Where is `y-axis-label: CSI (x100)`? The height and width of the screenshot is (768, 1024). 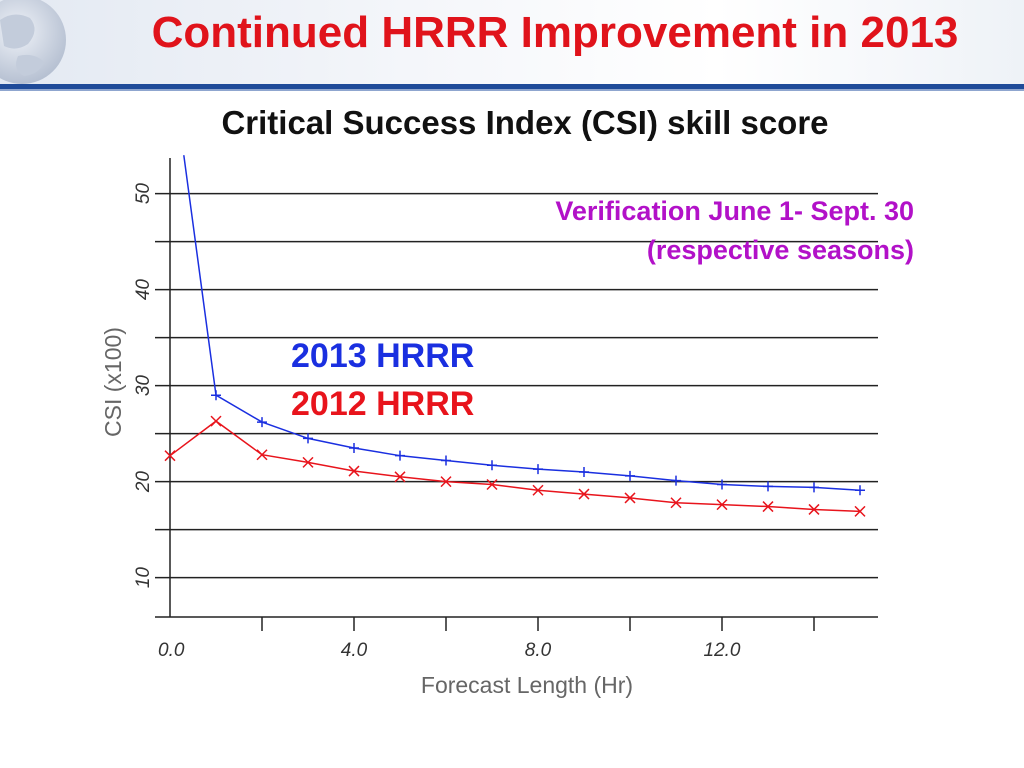
y-axis-label: CSI (x100) is located at coordinates (113, 382).